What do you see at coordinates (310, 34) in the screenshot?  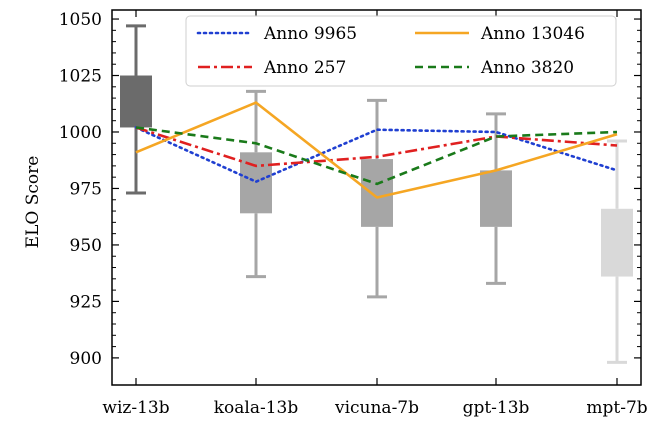 I see `legend-label-0: Anno 9965` at bounding box center [310, 34].